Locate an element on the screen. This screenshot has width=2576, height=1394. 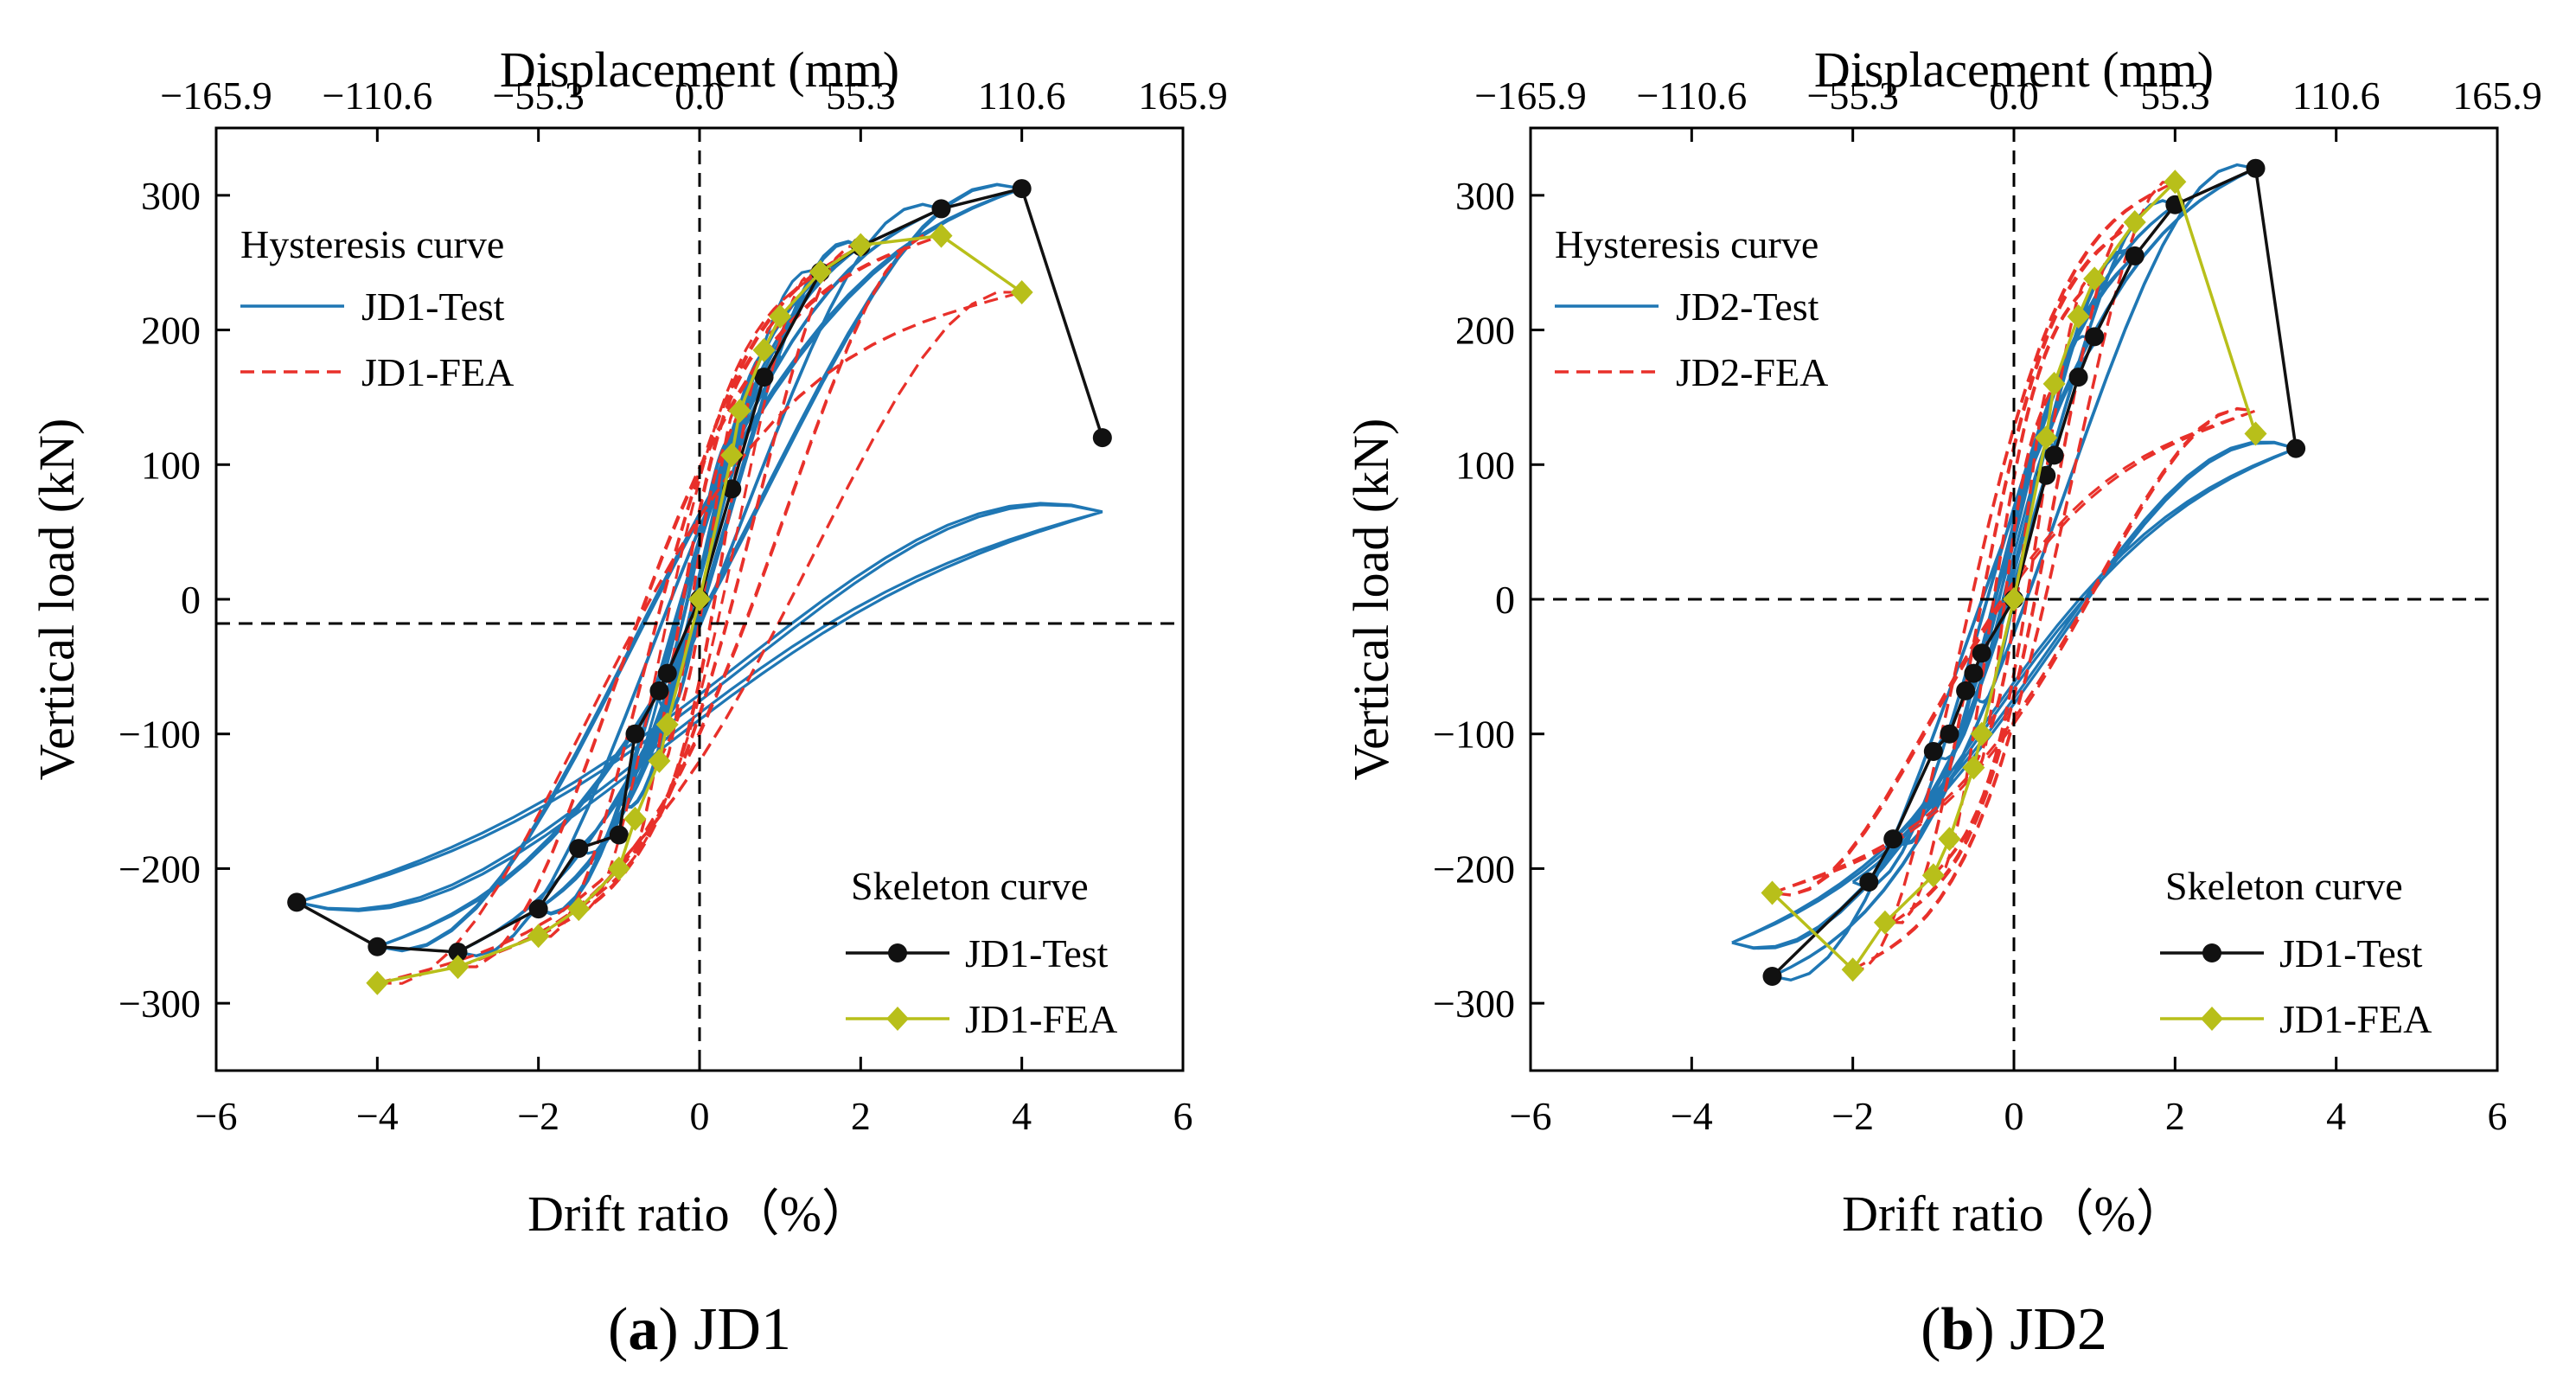
caption-label: a is located at coordinates (643, 1329).